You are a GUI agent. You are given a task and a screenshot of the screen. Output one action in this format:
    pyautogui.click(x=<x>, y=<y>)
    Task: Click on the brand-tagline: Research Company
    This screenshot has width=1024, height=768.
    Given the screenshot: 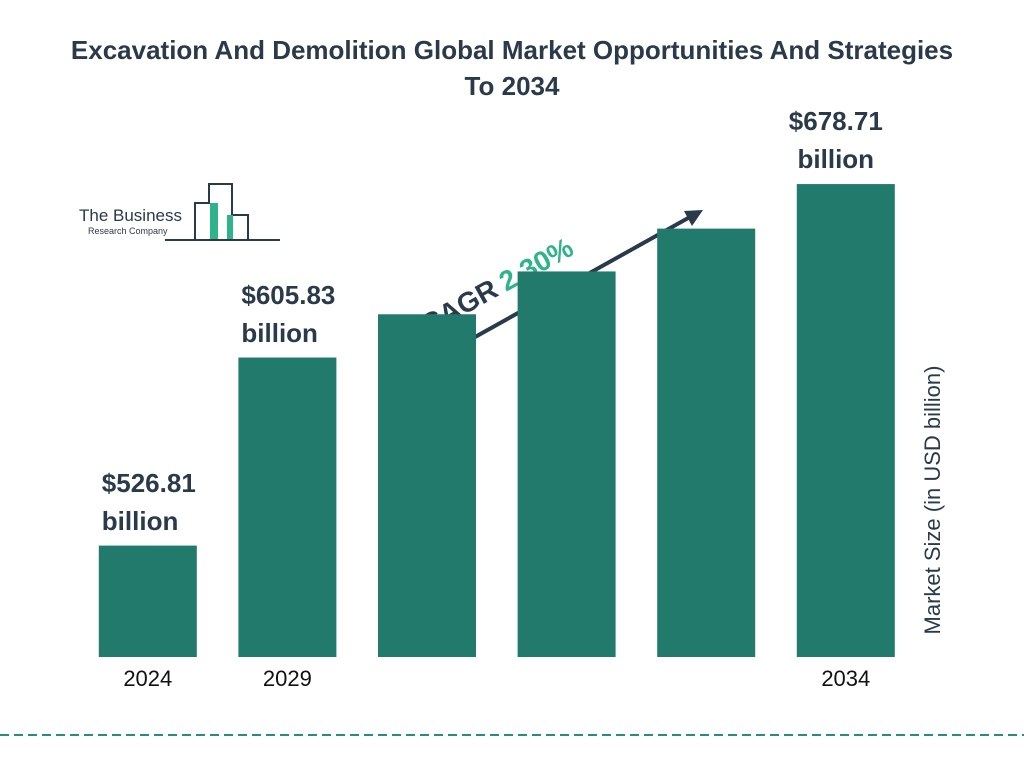 What is the action you would take?
    pyautogui.click(x=128, y=231)
    